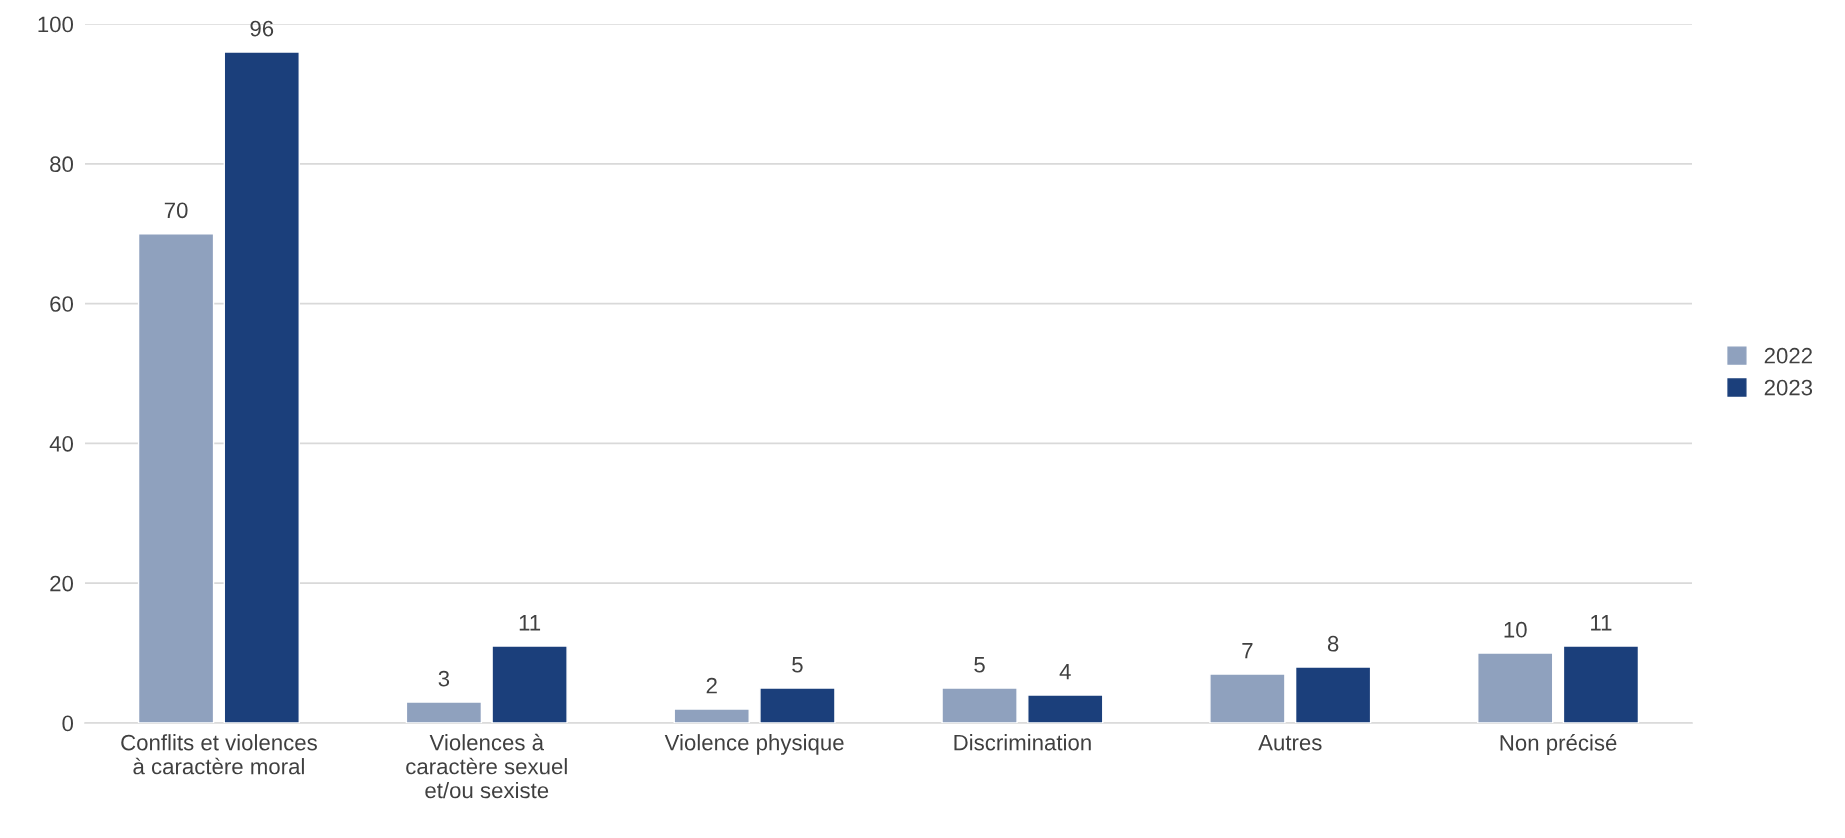 This screenshot has height=838, width=1845. What do you see at coordinates (1788, 387) in the screenshot?
I see `legend-label: 2023` at bounding box center [1788, 387].